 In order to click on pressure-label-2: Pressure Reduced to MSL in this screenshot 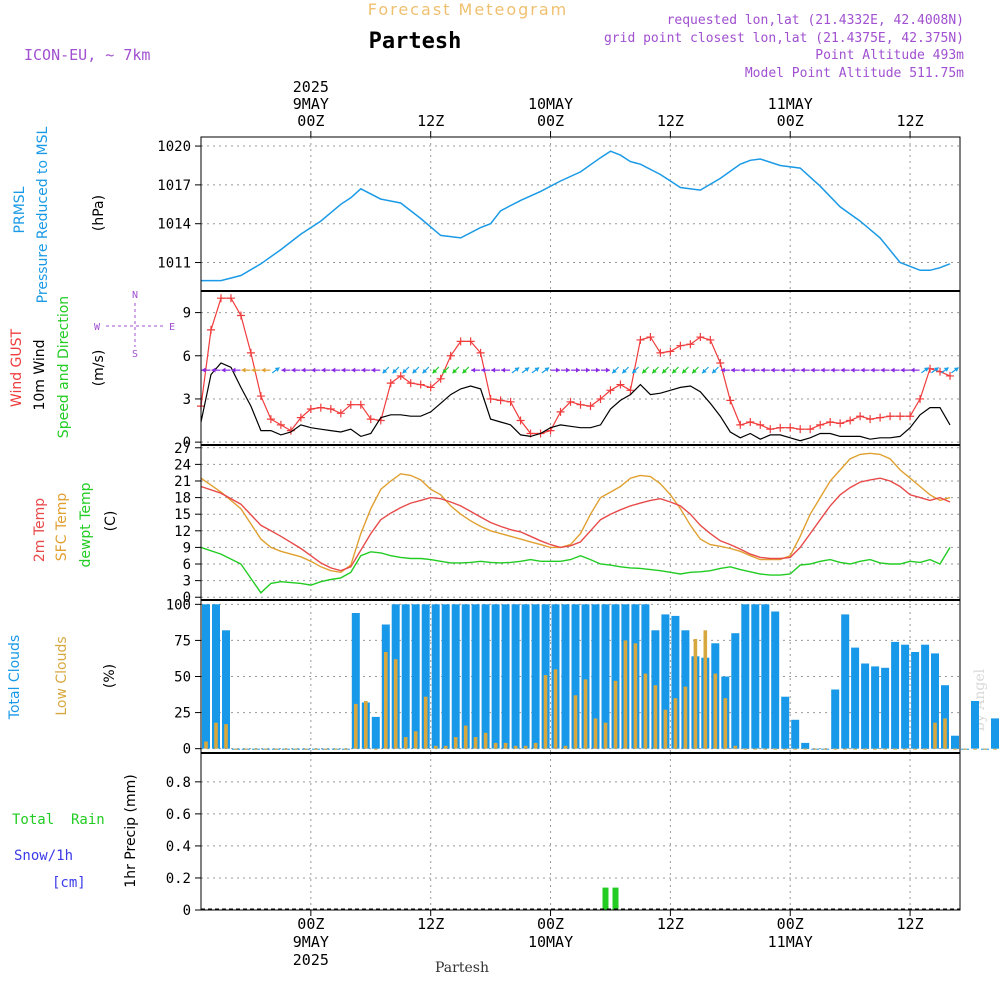, I will do `click(43, 214)`.